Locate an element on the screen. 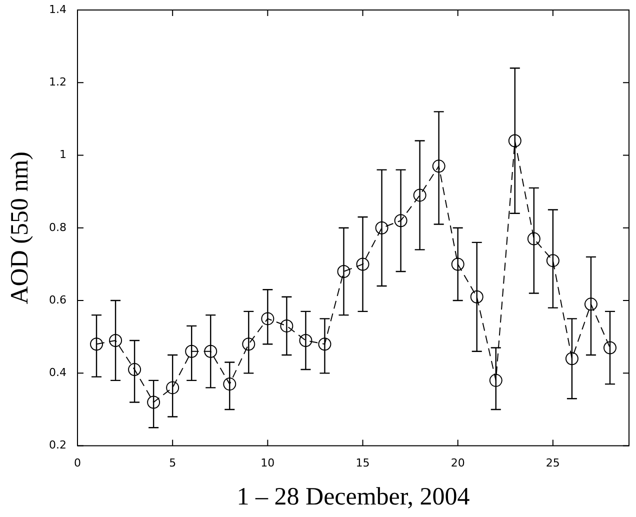 The image size is (636, 517). x-tick-label: 10 is located at coordinates (267, 463).